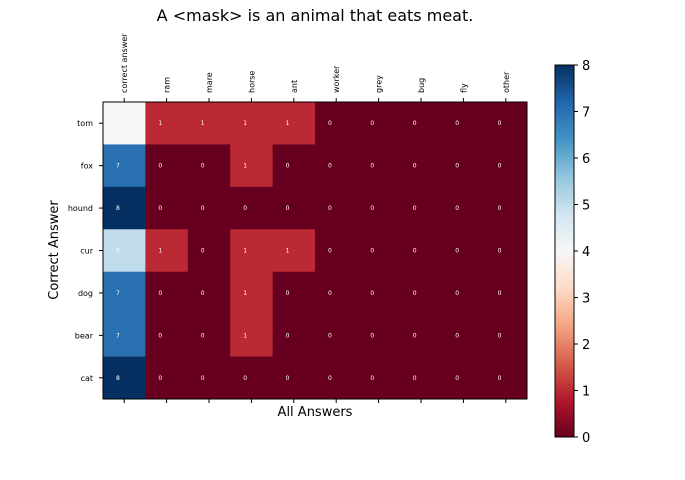 The width and height of the screenshot is (685, 480). Describe the element at coordinates (80, 208) in the screenshot. I see `y-tick-label: hound` at that location.